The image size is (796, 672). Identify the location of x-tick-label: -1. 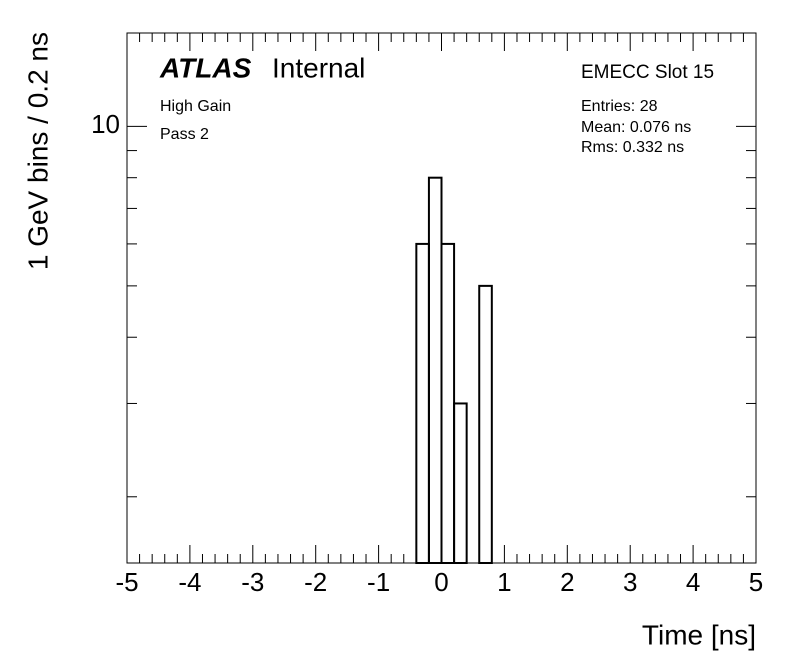
(378, 582).